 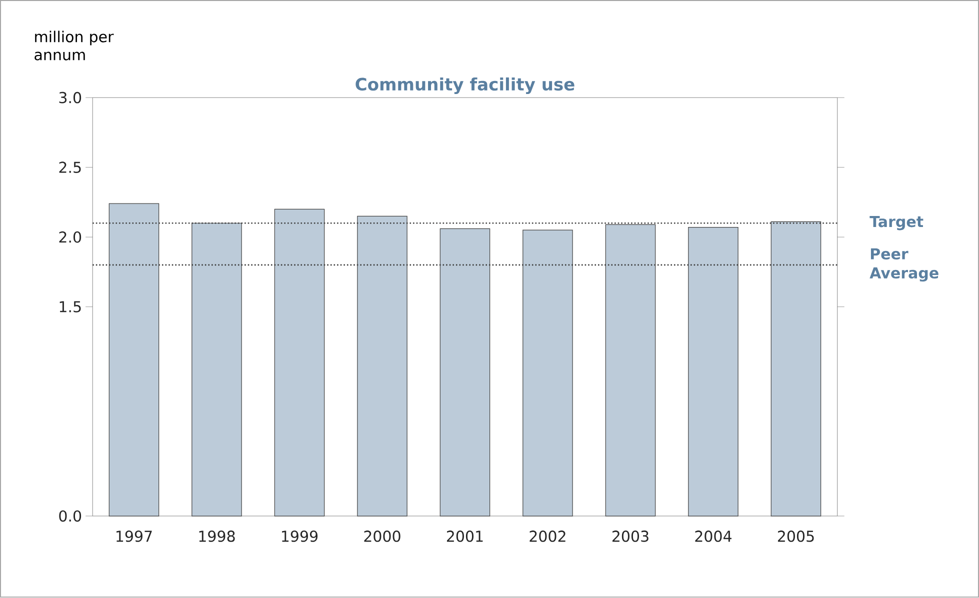 What do you see at coordinates (897, 223) in the screenshot?
I see `ref-line-label: Target` at bounding box center [897, 223].